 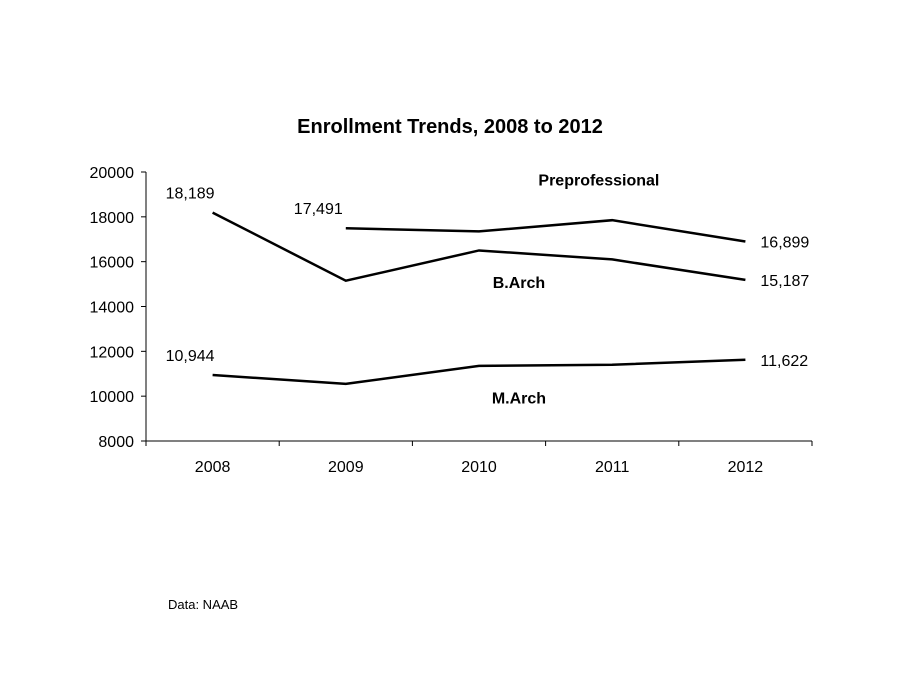 What do you see at coordinates (479, 247) in the screenshot?
I see `series-line-b-arch` at bounding box center [479, 247].